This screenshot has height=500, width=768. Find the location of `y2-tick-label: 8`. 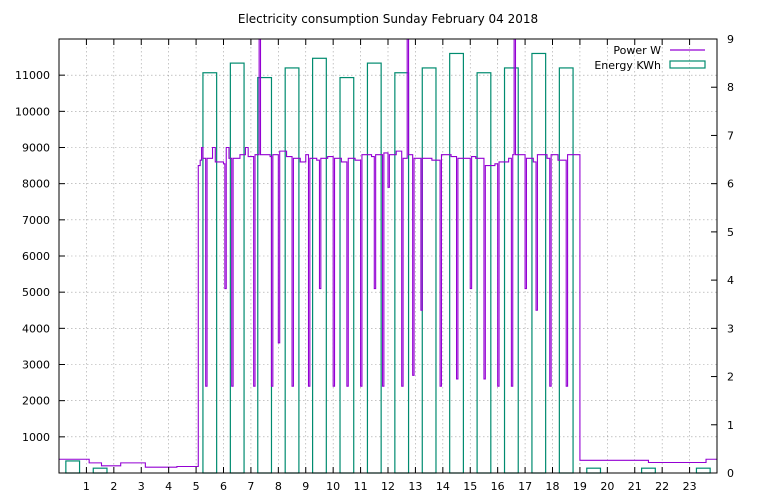

y2-tick-label: 8 is located at coordinates (730, 87).